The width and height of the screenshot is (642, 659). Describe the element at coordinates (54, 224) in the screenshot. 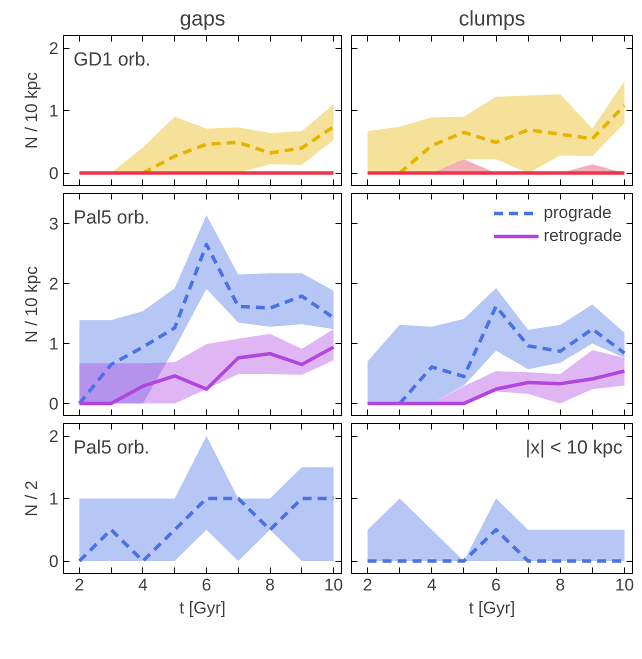

I see `y-tick-label: 3` at that location.